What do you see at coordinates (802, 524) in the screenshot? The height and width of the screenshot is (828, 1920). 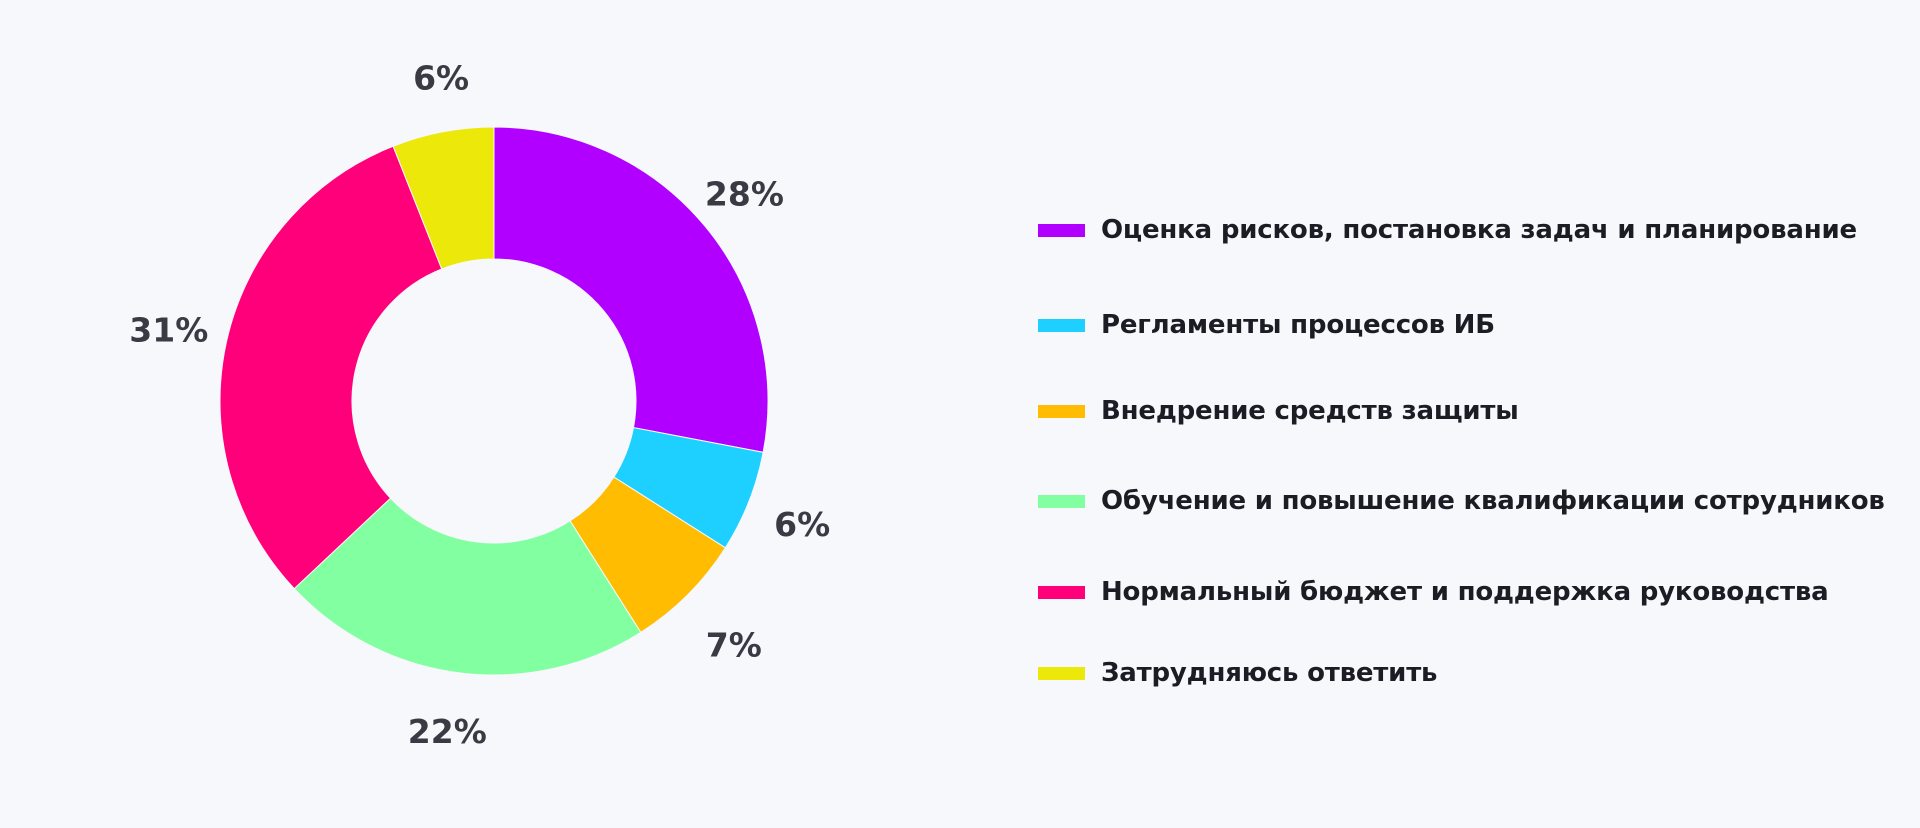 I see `slice-label-2: 6%` at bounding box center [802, 524].